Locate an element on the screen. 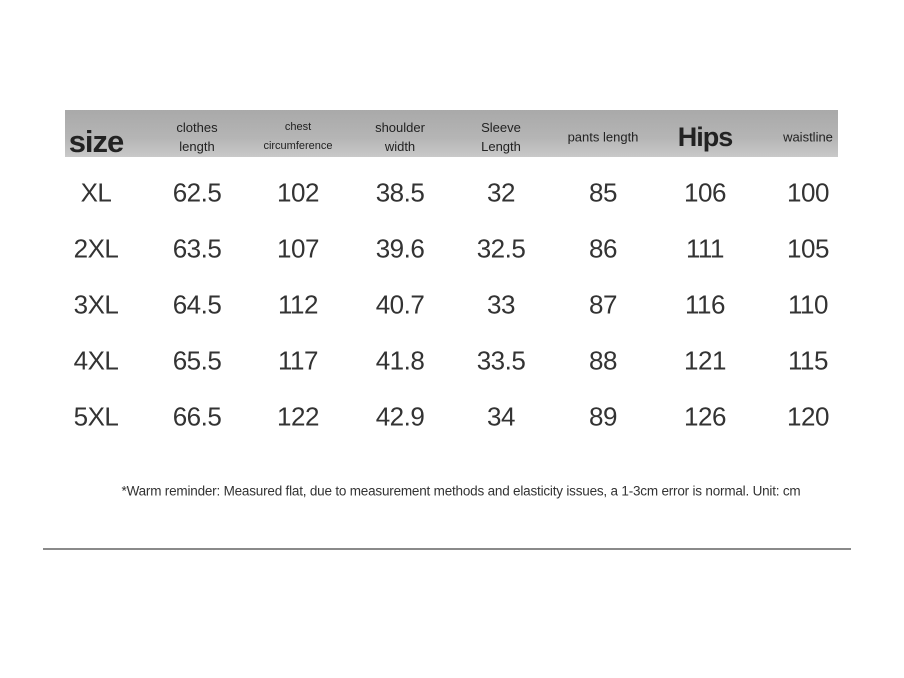 The width and height of the screenshot is (904, 678). header-cell: shoulder width is located at coordinates (400, 137).